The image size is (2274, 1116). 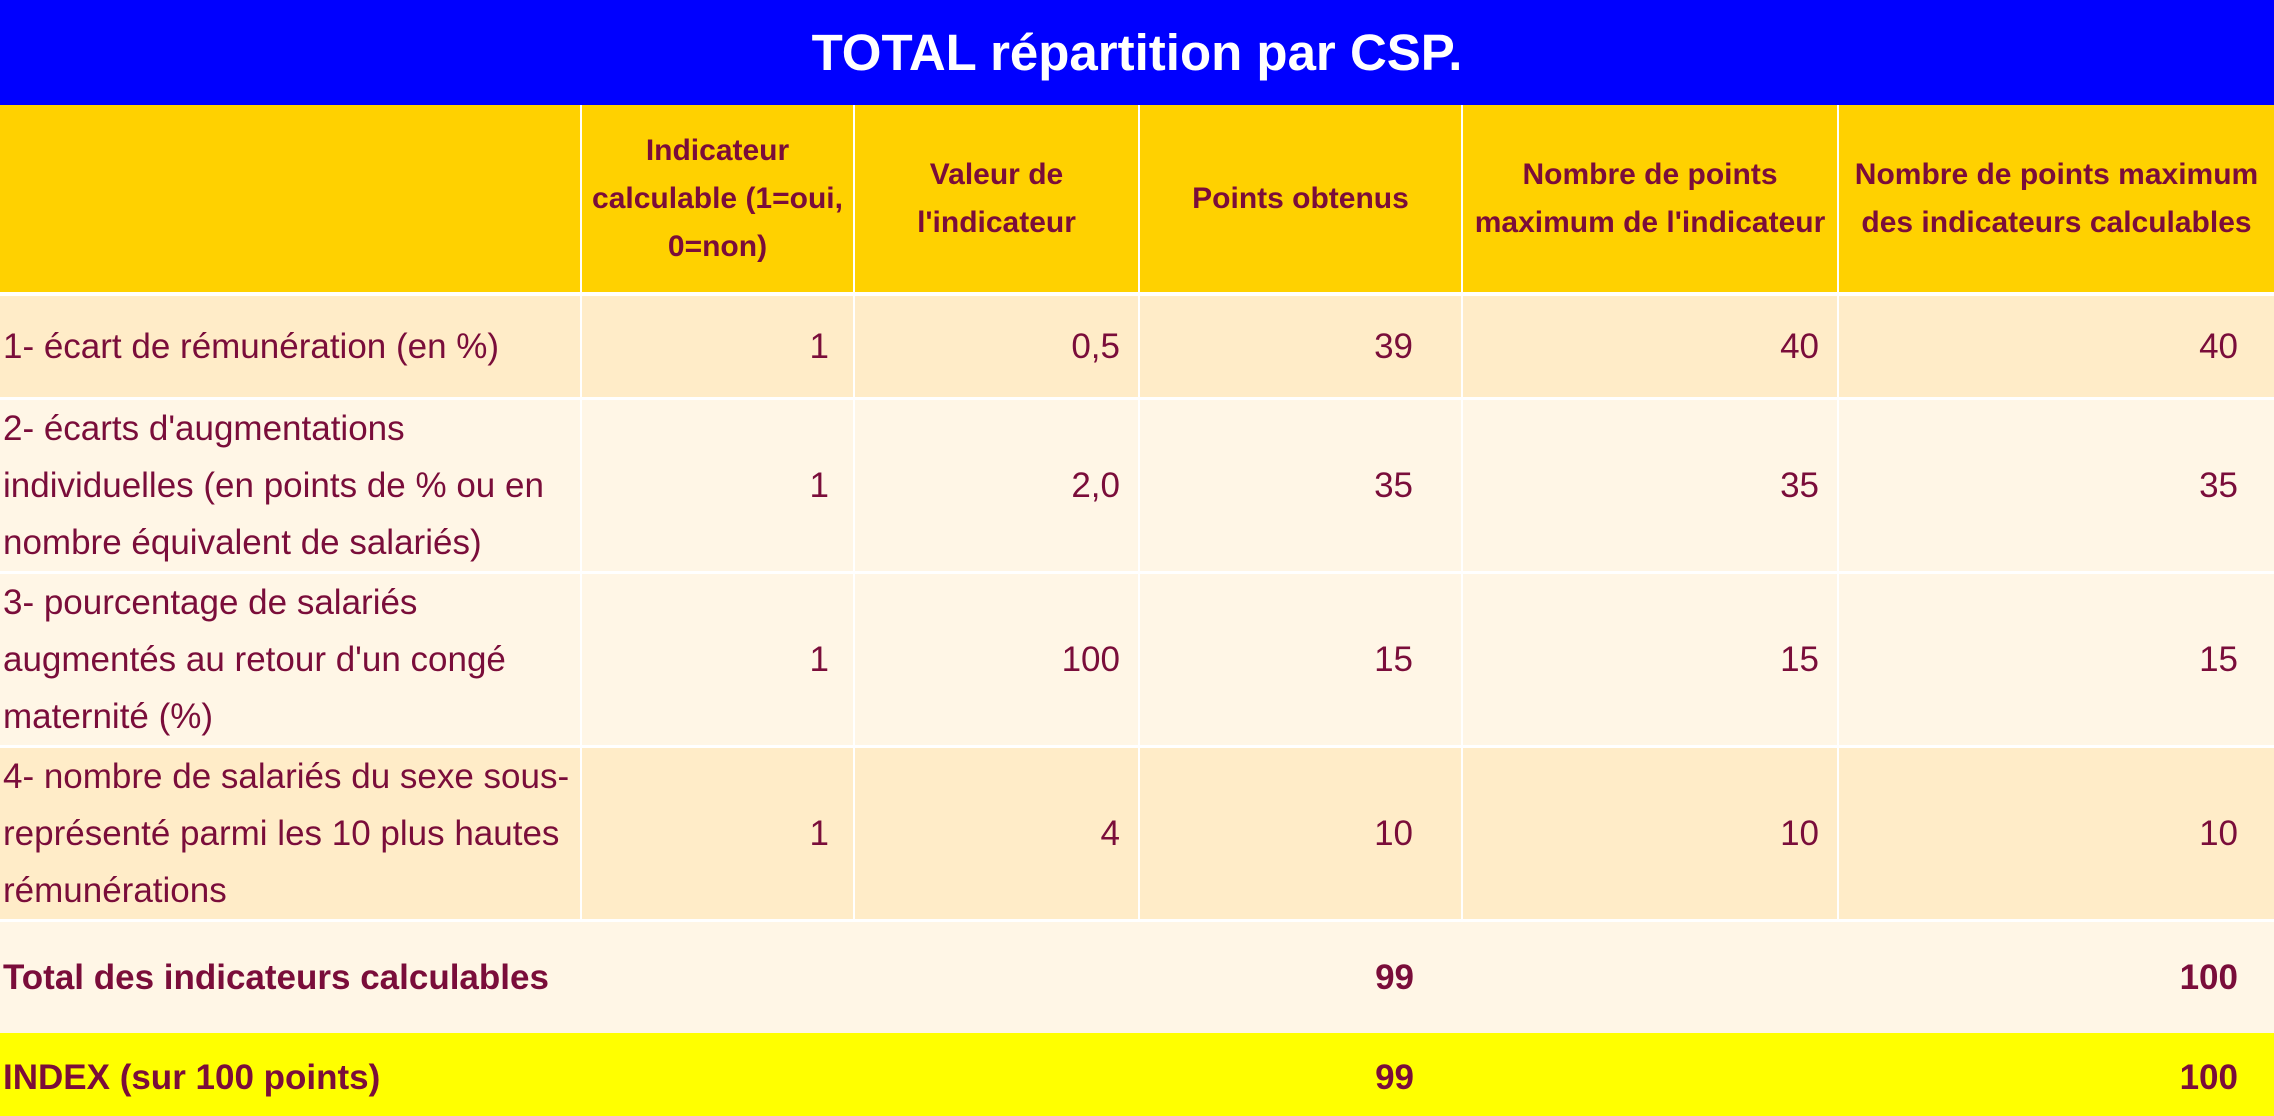 I want to click on cell-max-indicateur: 15, so click(x=1649, y=660).